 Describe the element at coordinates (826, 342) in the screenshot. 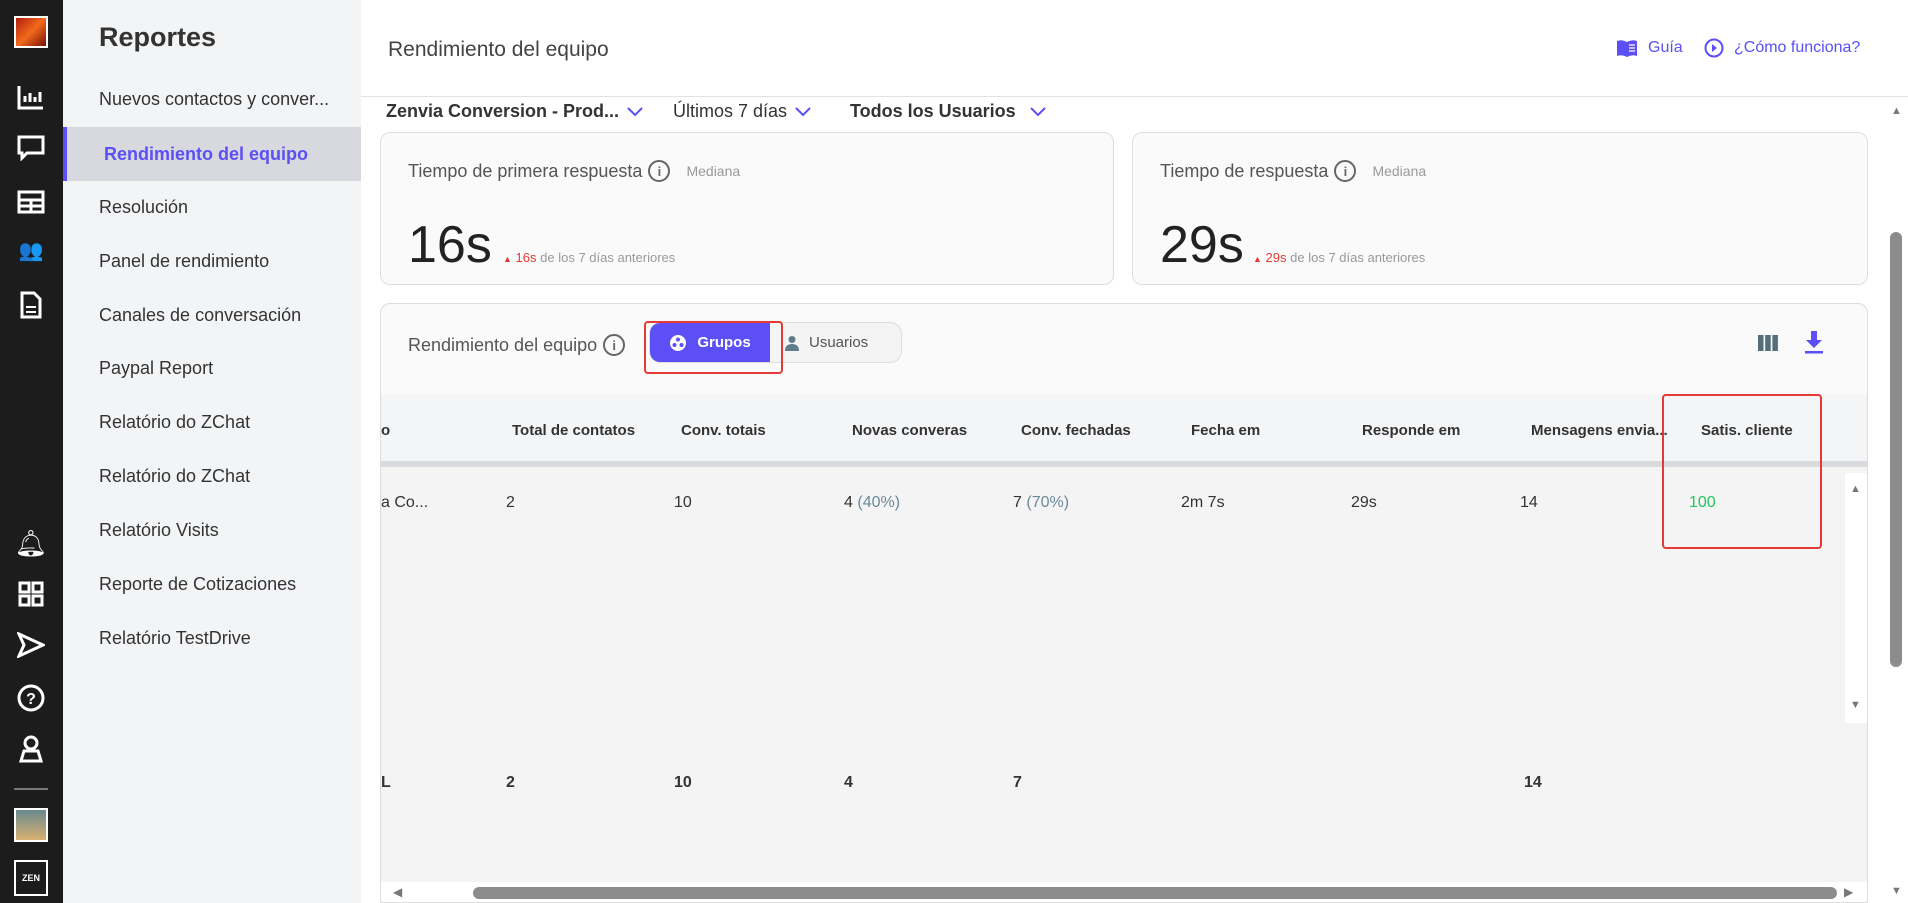

I see `users-tab: Usuarios` at that location.